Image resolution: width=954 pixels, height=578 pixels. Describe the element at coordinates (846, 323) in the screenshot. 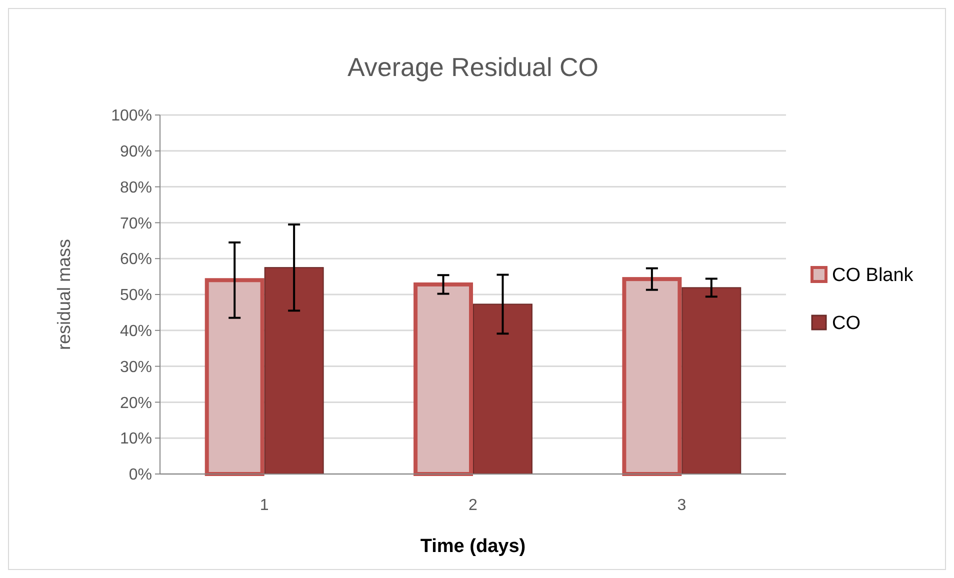

I see `legend-label: CO` at that location.